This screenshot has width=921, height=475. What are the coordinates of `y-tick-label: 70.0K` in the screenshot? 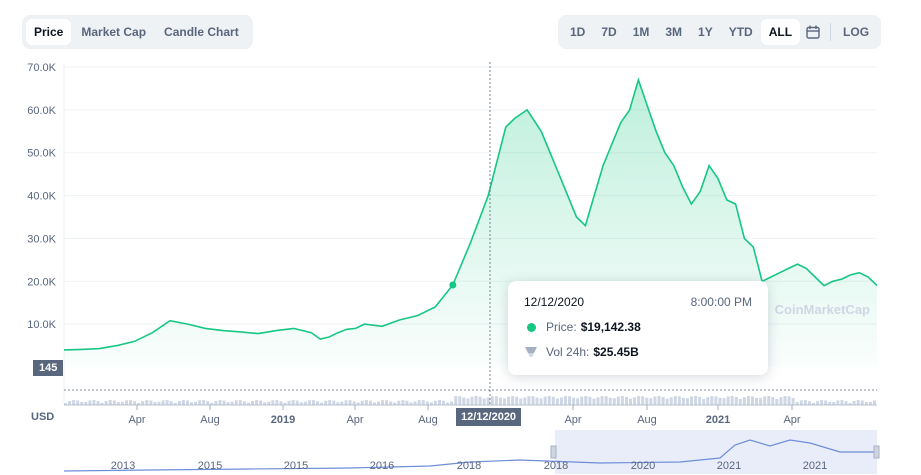 It's located at (41, 68).